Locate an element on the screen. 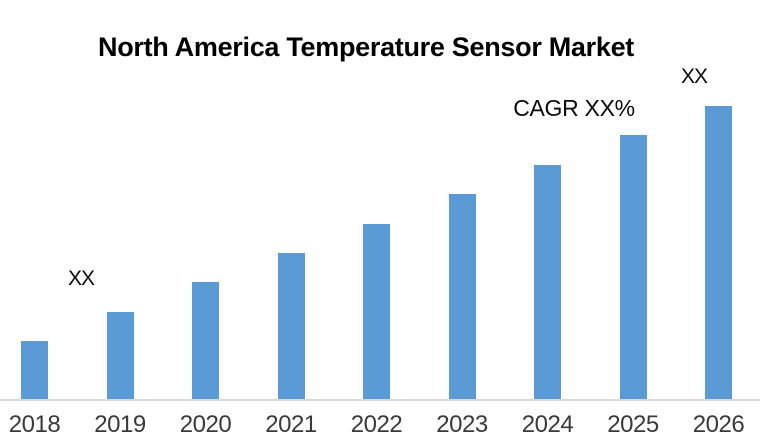  x-axis-labels: 2018 2019 2020 2021 2022 2023 2024 2025 2026 is located at coordinates (390, 426).